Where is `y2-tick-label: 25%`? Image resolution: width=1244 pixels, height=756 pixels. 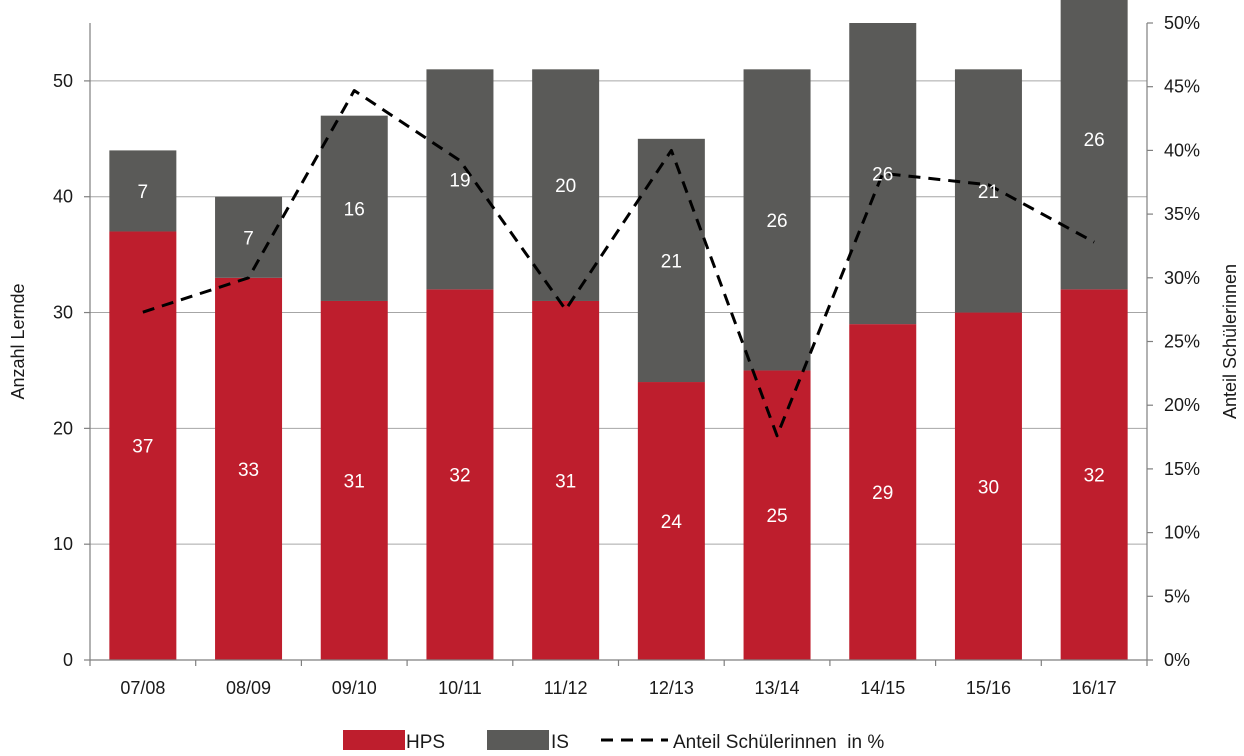
y2-tick-label: 25% is located at coordinates (1182, 342).